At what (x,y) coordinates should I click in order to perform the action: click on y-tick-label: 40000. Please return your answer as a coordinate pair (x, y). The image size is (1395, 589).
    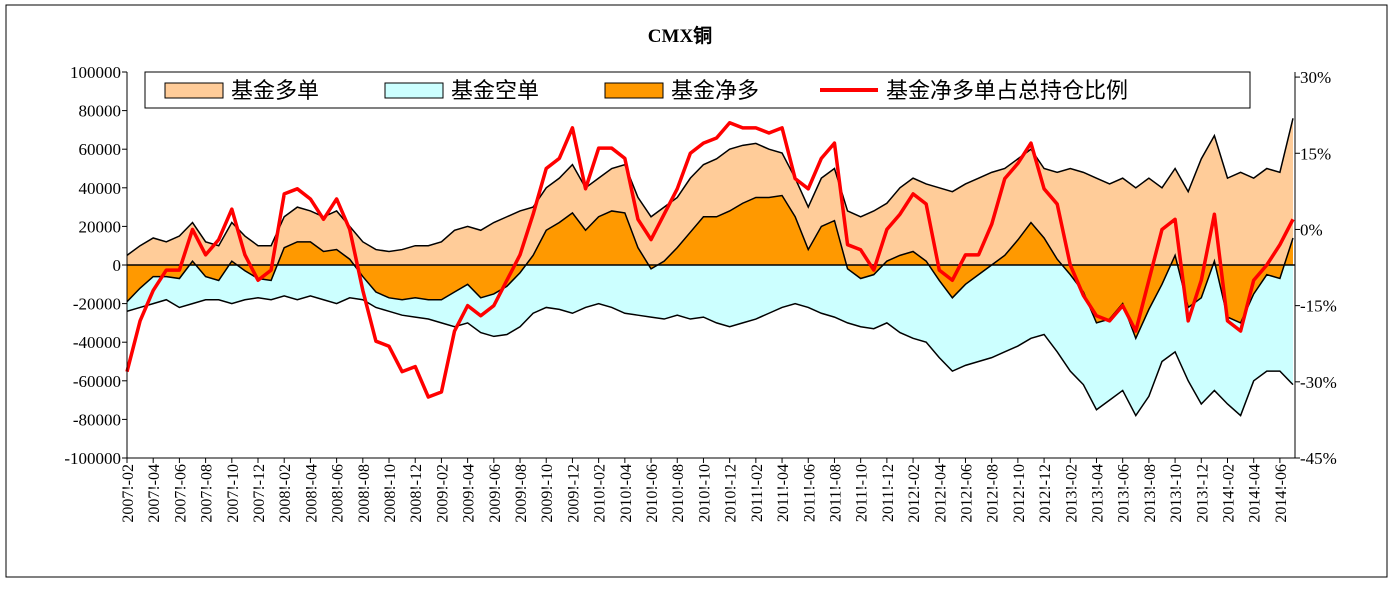
    Looking at the image, I should click on (100, 188).